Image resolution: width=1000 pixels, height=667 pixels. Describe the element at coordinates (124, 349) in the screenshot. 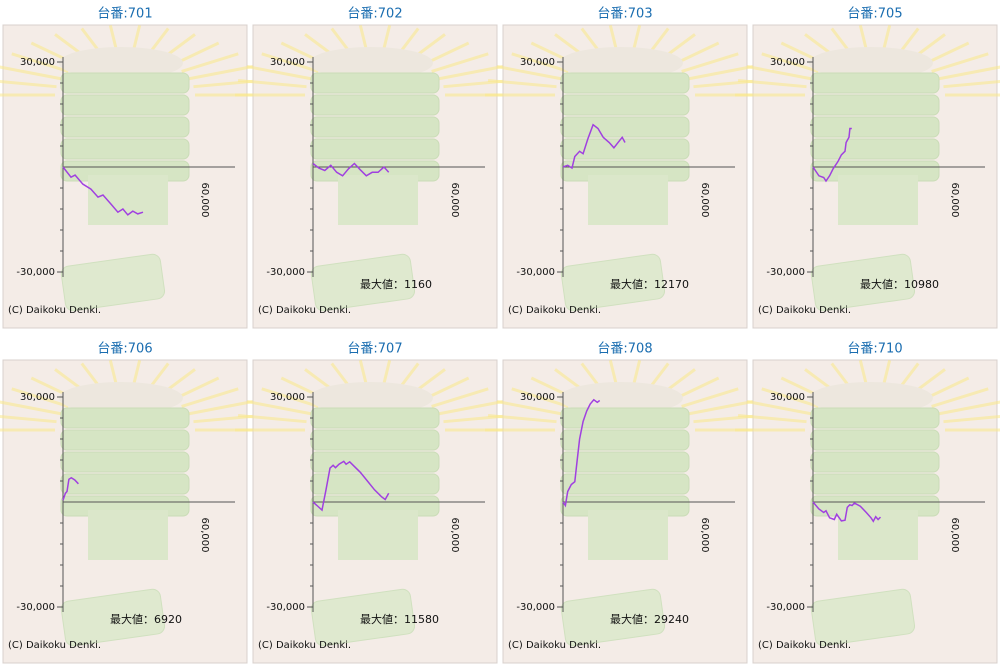

I see `chart-title: 台番:706` at that location.